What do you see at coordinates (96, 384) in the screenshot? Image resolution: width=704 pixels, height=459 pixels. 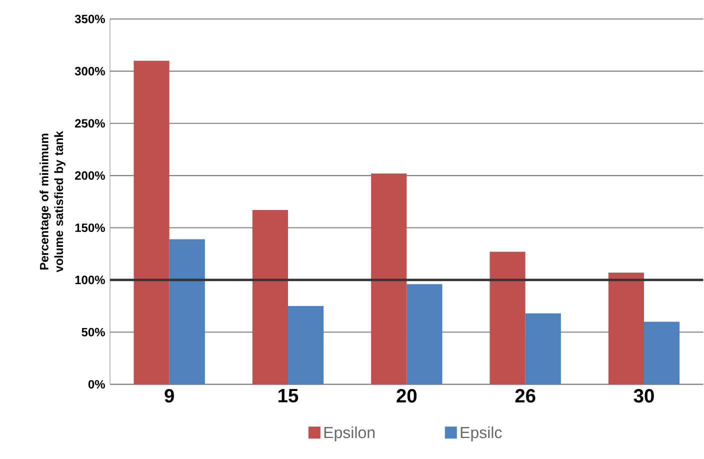 I see `y-tick-label: 0%` at bounding box center [96, 384].